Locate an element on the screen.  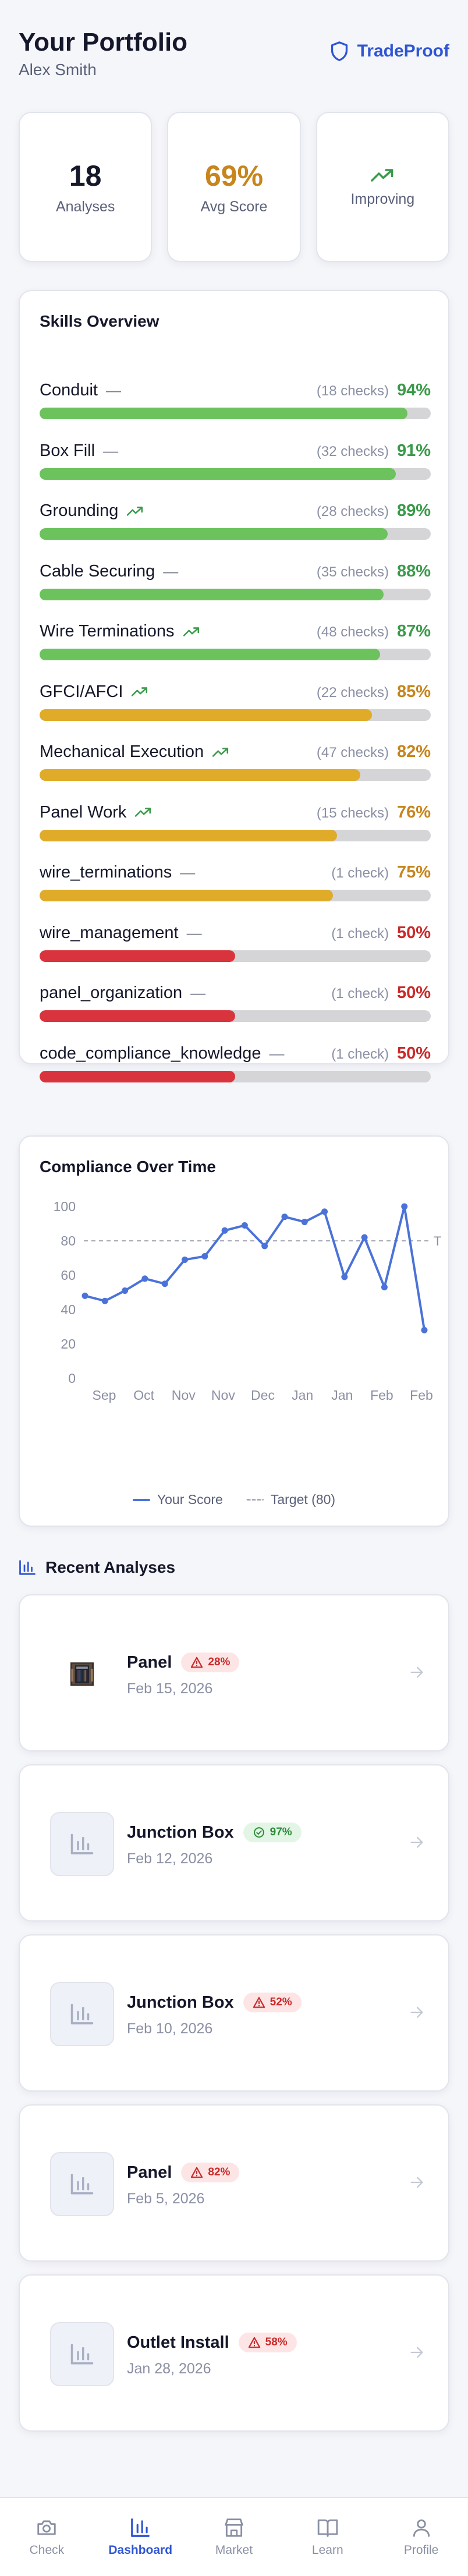
skill-percent: 76% is located at coordinates (413, 812).